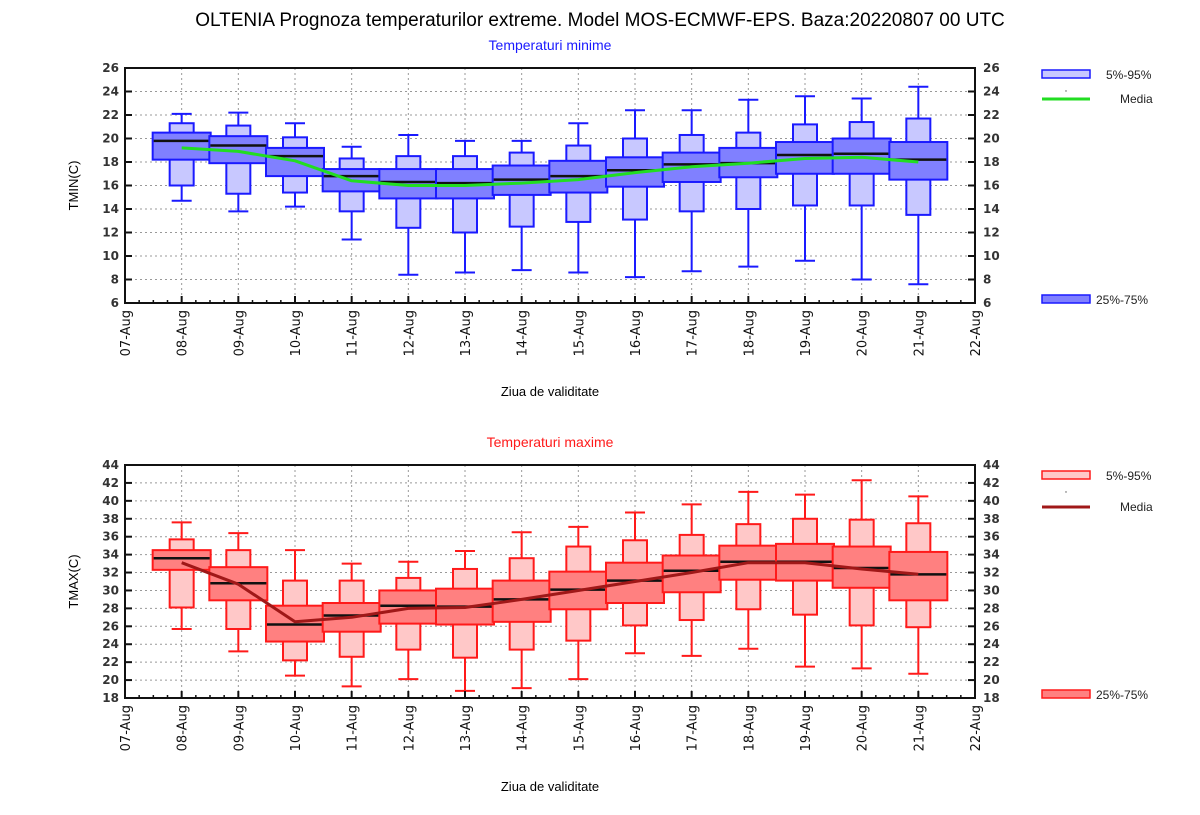  I want to click on legend: 5%-95% Media 25%-75%, so click(1097, 585).